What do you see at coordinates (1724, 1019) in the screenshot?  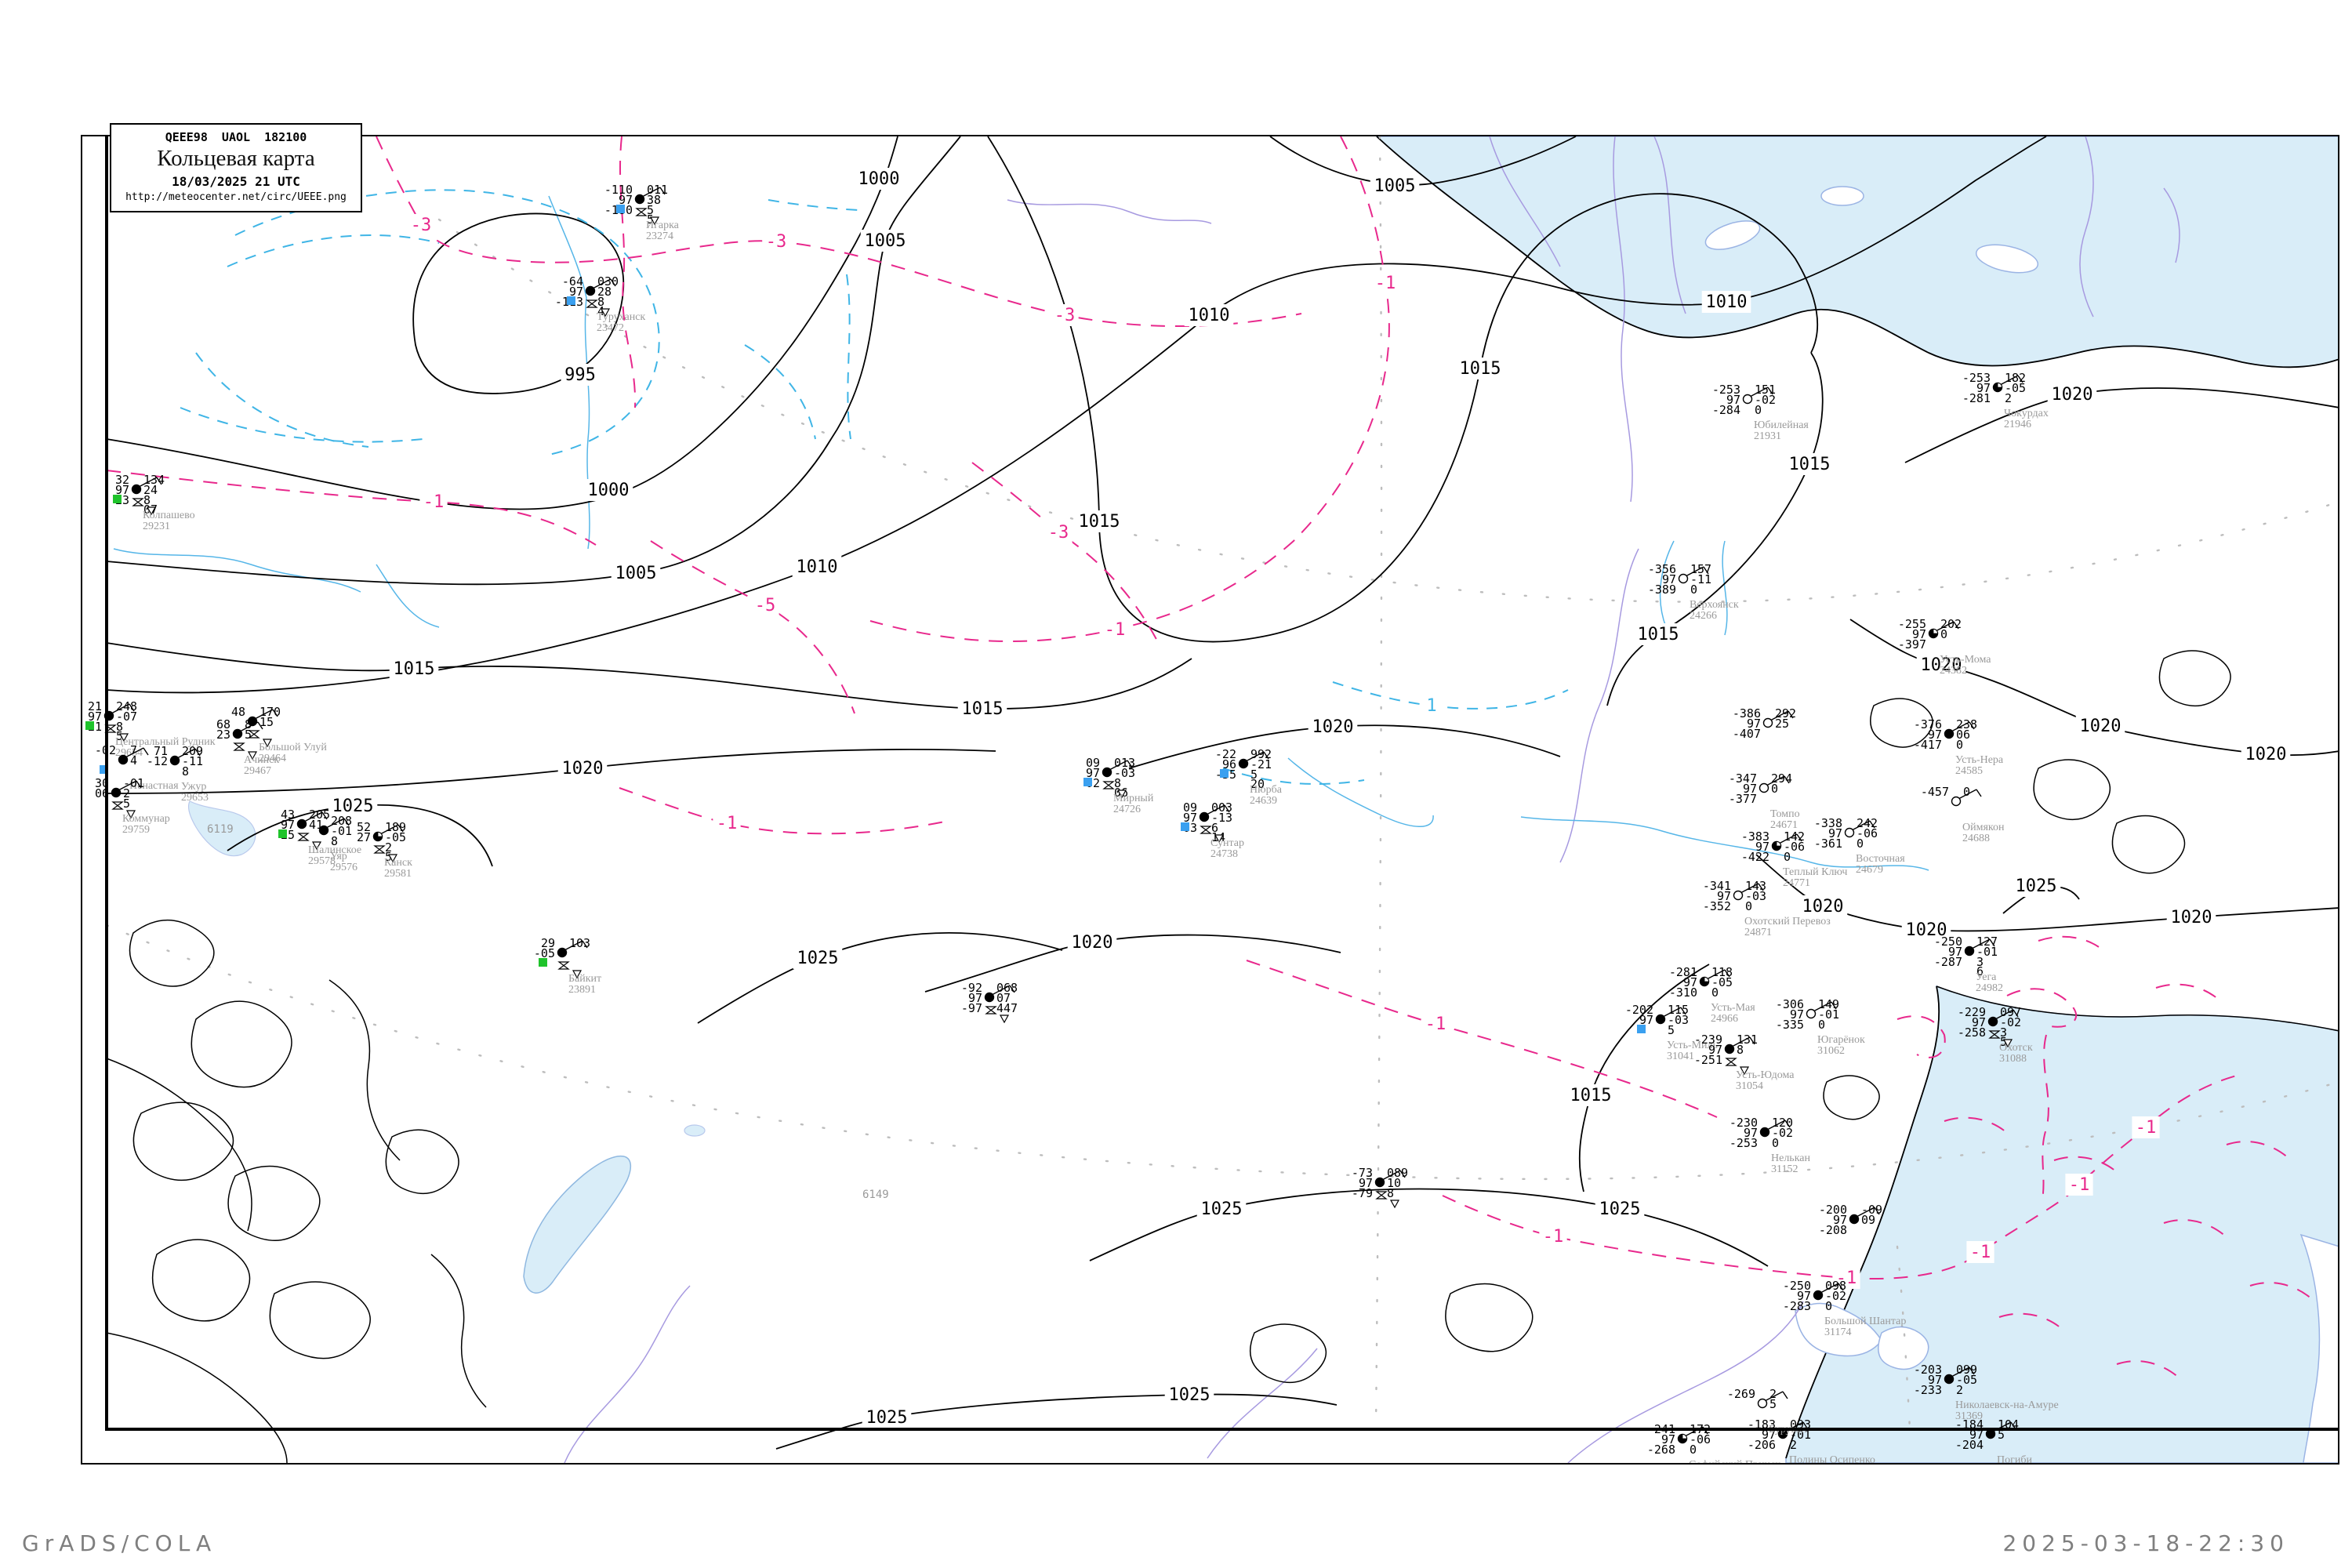 I see `station-id: 24966` at bounding box center [1724, 1019].